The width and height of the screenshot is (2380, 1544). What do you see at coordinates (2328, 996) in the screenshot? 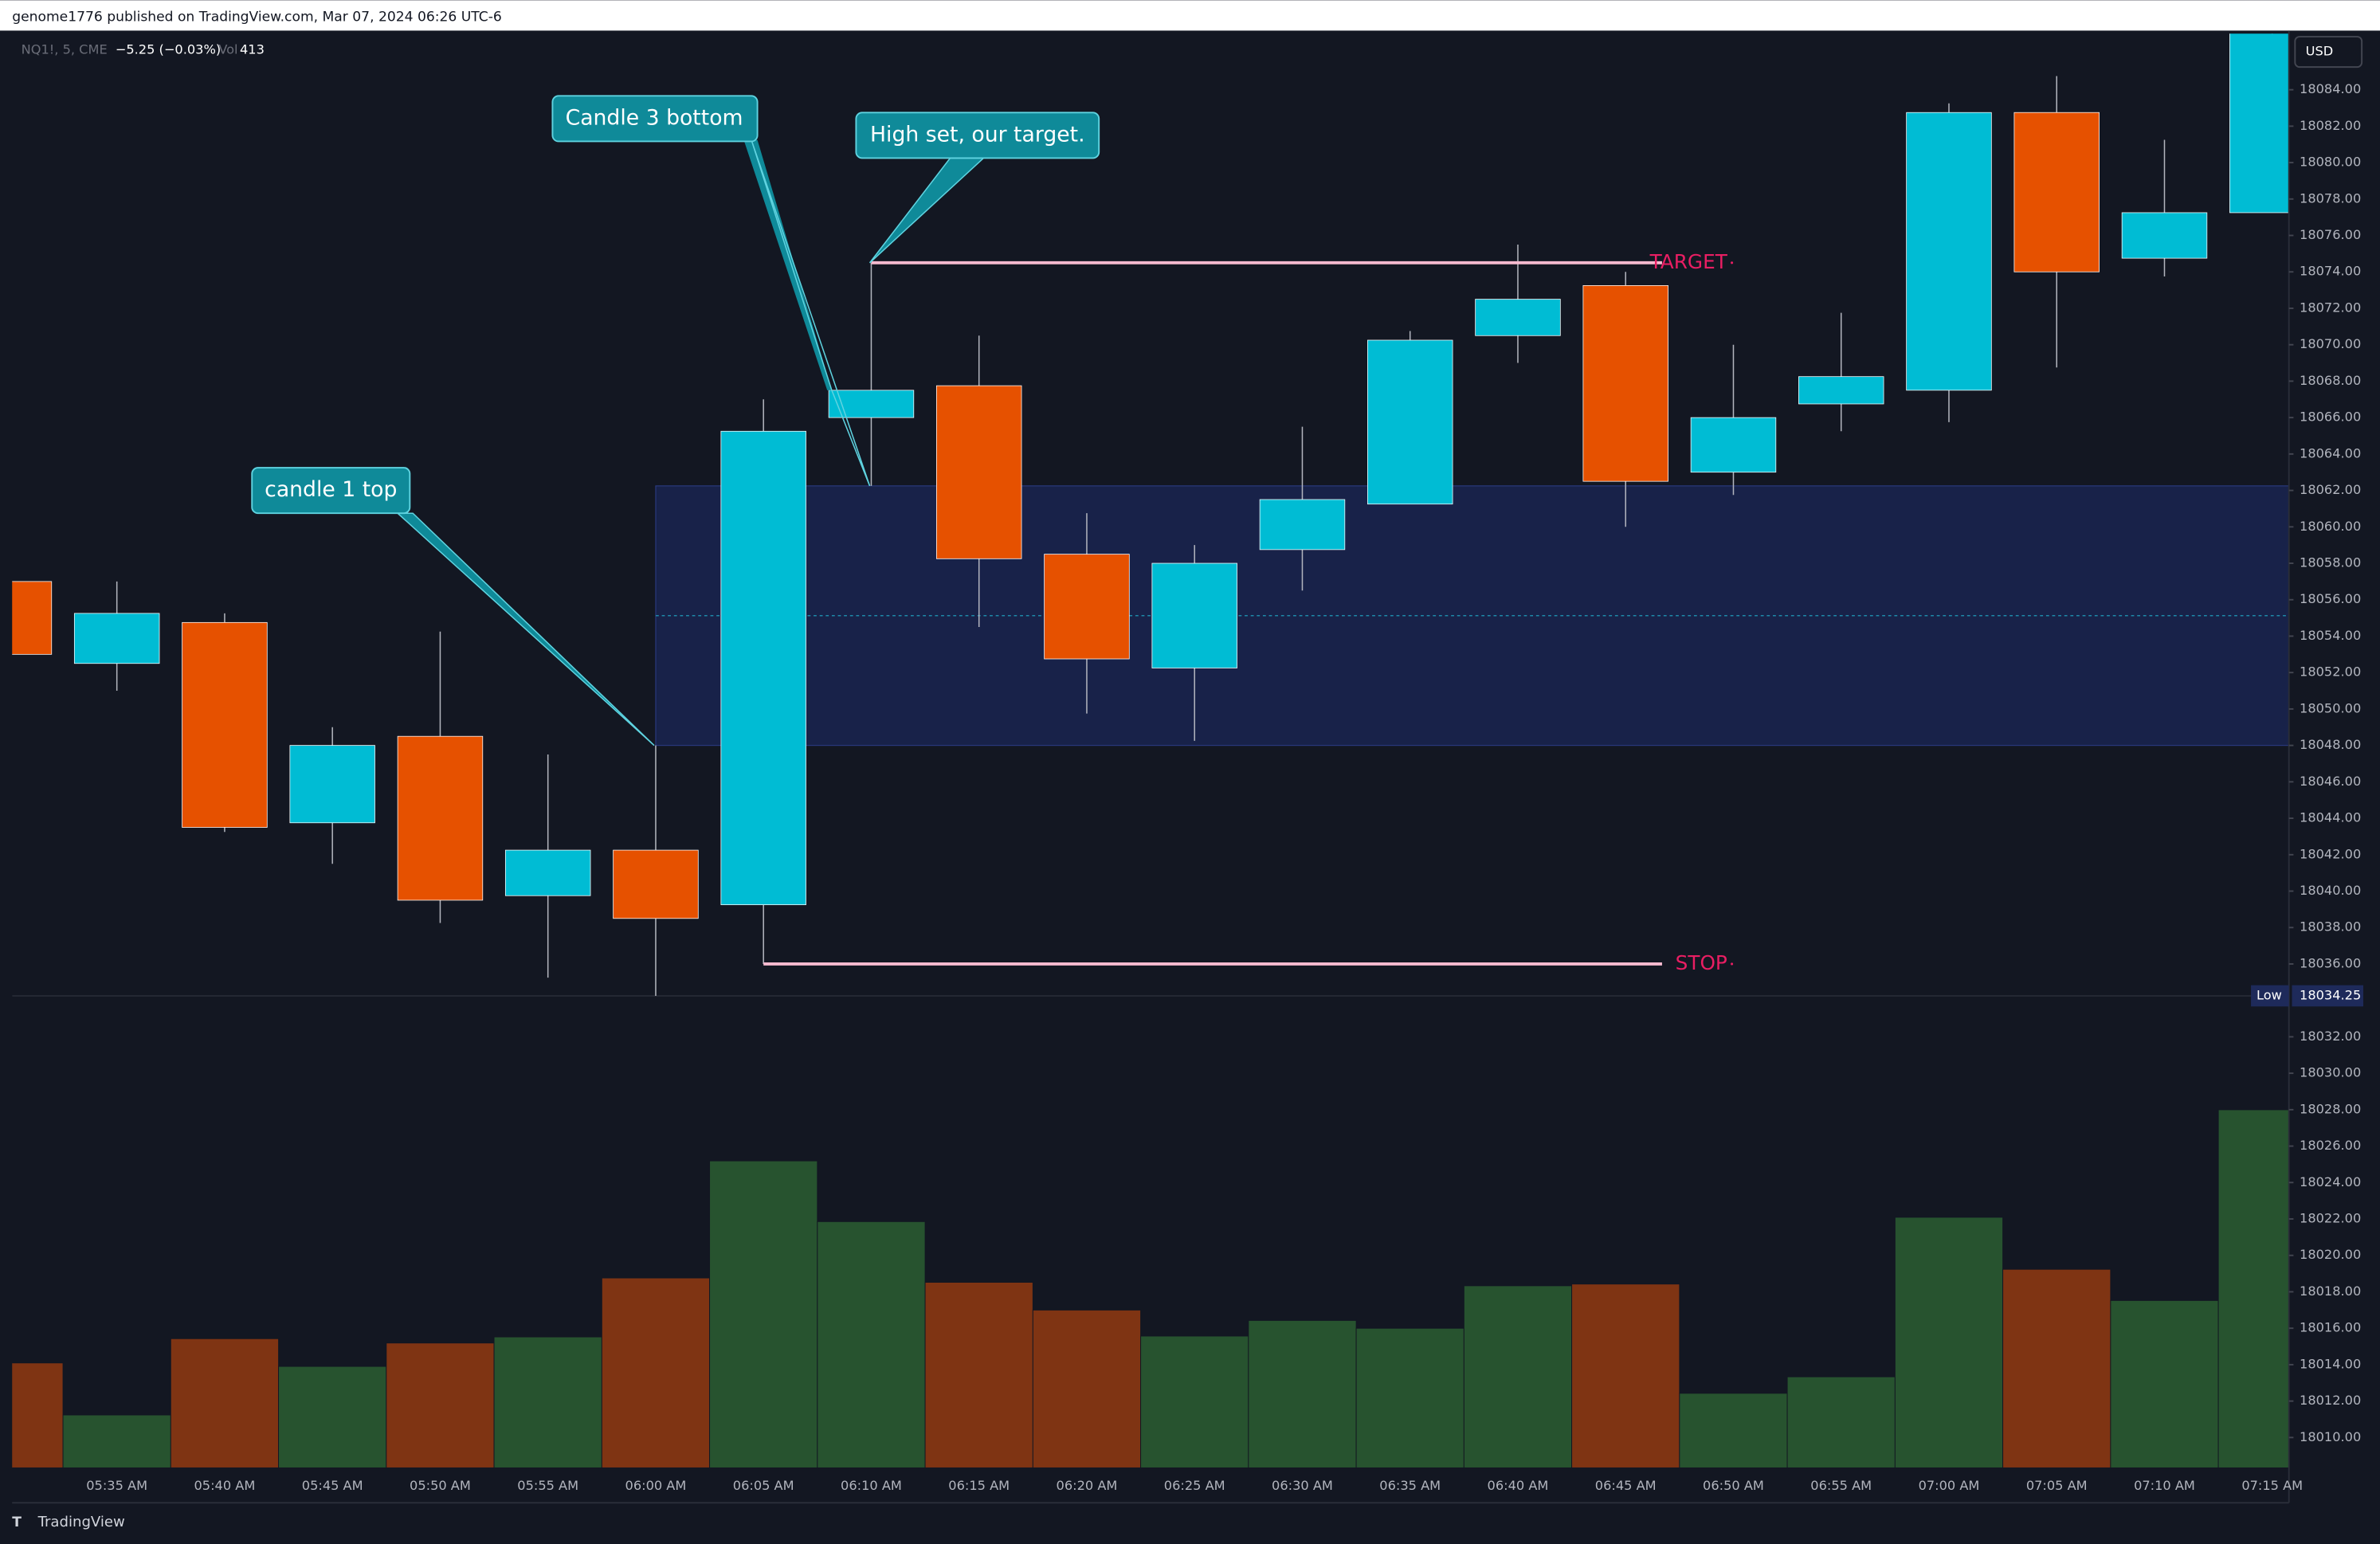
I see `low-value-tag` at bounding box center [2328, 996].